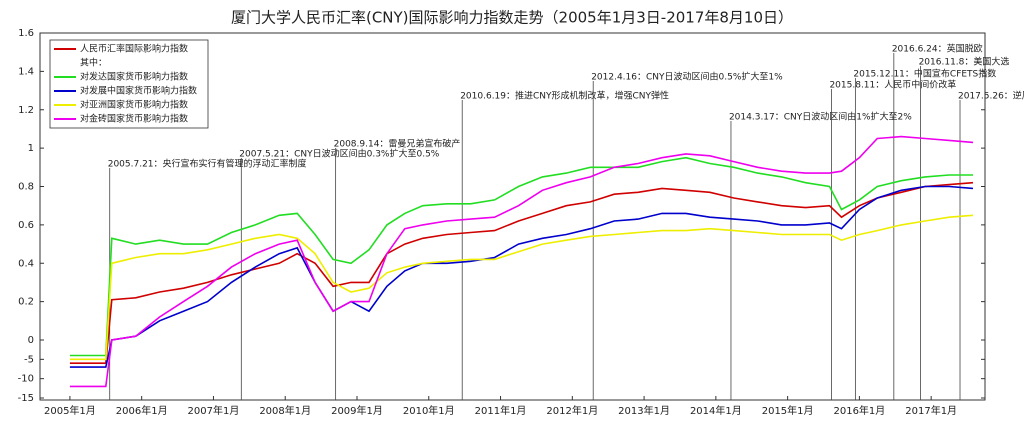  I want to click on x-tick-label: 2012年1月, so click(572, 410).